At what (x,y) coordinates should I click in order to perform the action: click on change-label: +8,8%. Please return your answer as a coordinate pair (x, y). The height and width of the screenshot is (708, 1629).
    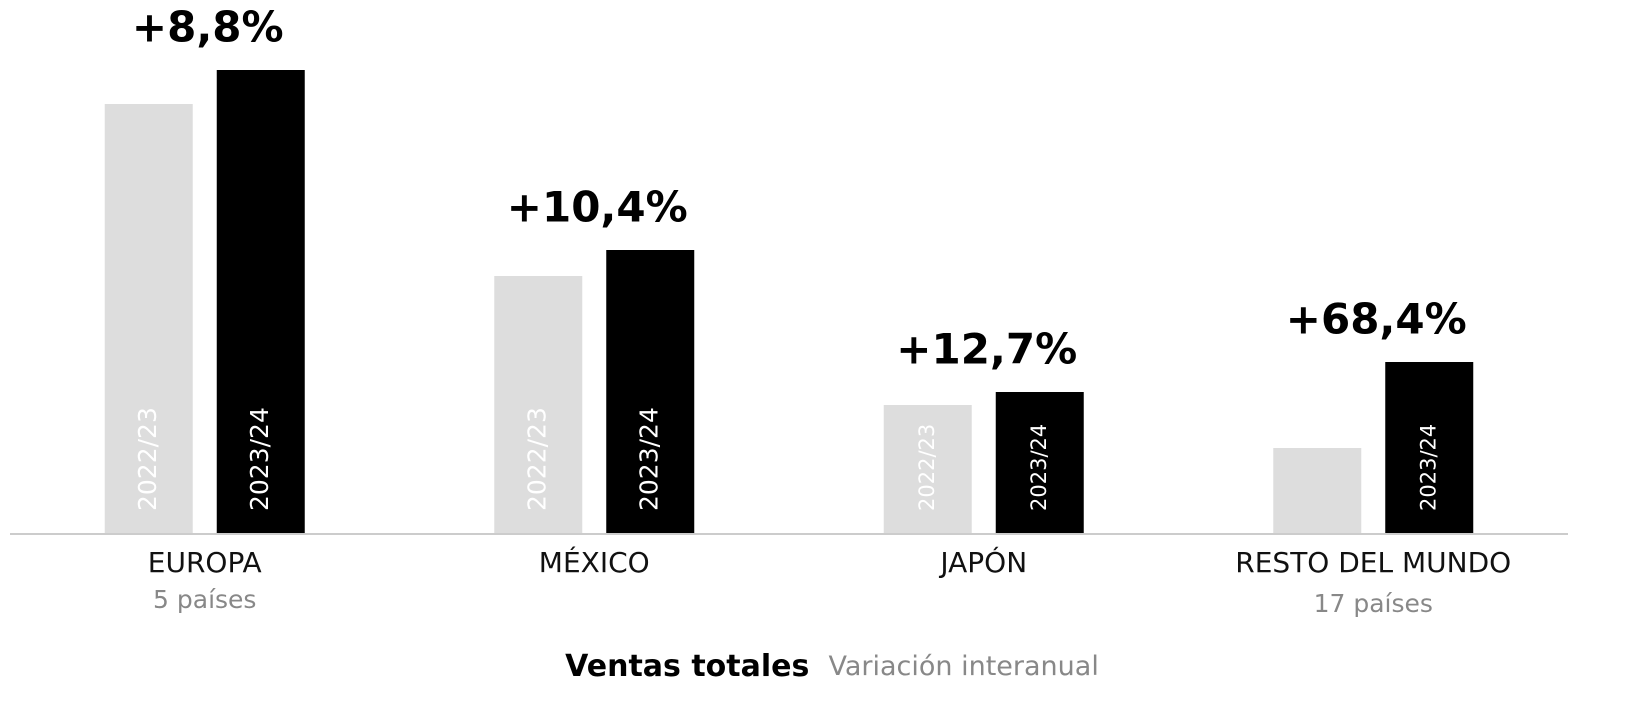
    Looking at the image, I should click on (208, 27).